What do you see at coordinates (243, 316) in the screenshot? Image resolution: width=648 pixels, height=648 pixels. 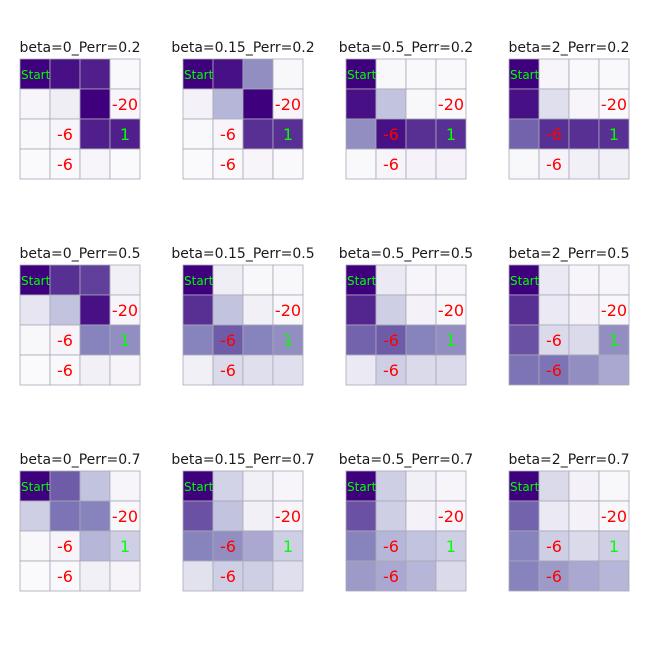 I see `heatmap-panel: beta=0.15_Perr=0.5 Start -20 -6 1 -6` at bounding box center [243, 316].